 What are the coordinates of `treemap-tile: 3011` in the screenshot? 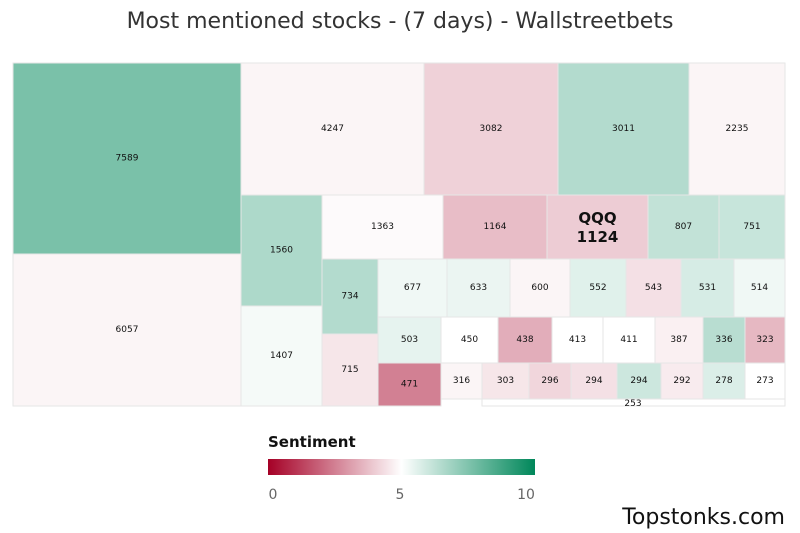 It's located at (623, 129).